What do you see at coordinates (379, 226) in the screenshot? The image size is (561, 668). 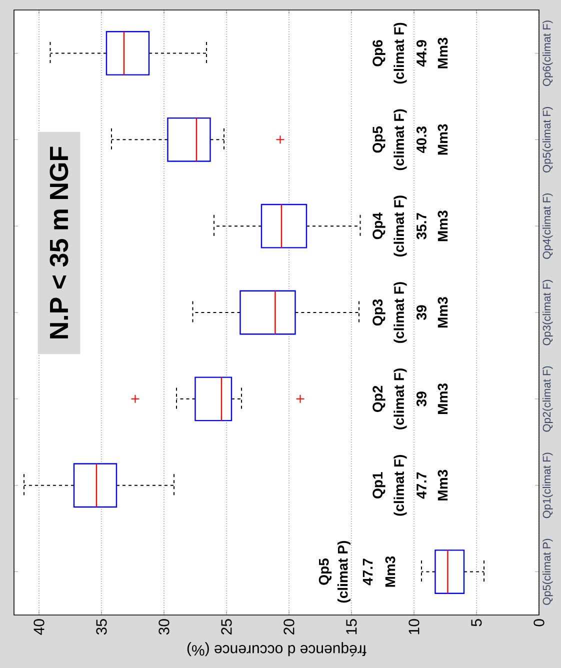 I see `annotation: Qp4` at bounding box center [379, 226].